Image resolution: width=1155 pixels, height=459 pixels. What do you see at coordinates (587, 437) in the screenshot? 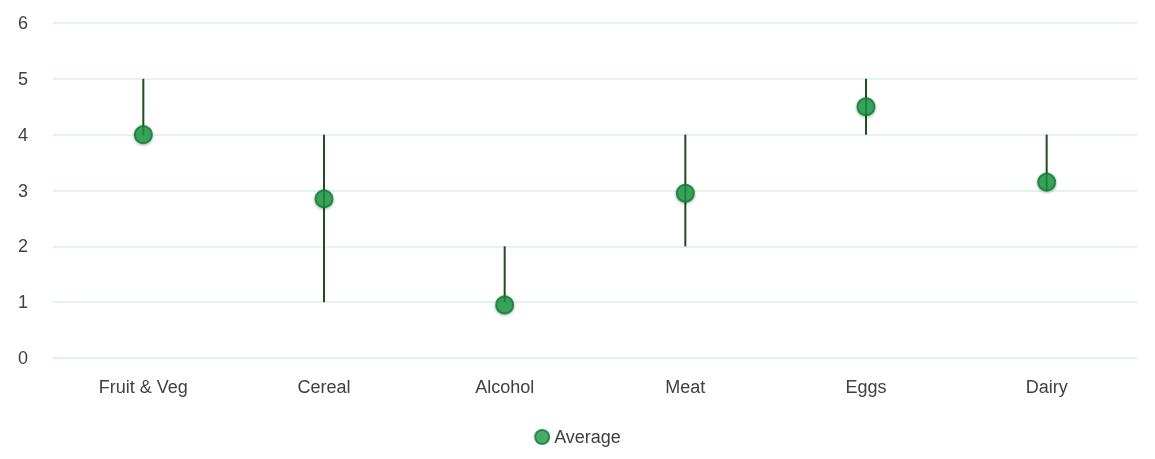
I see `legend-label: Average` at bounding box center [587, 437].